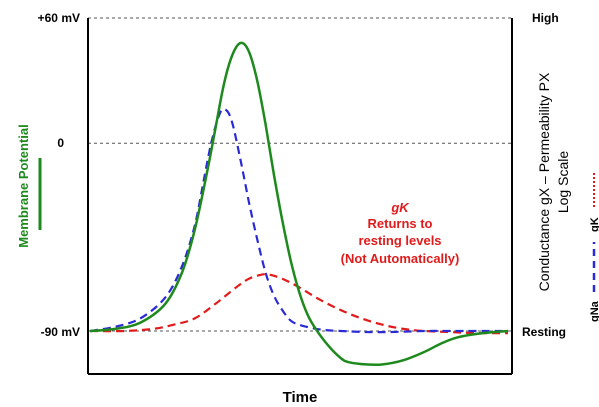 Image resolution: width=599 pixels, height=407 pixels. What do you see at coordinates (60, 143) in the screenshot?
I see `y-tick-label-zero: 0` at bounding box center [60, 143].